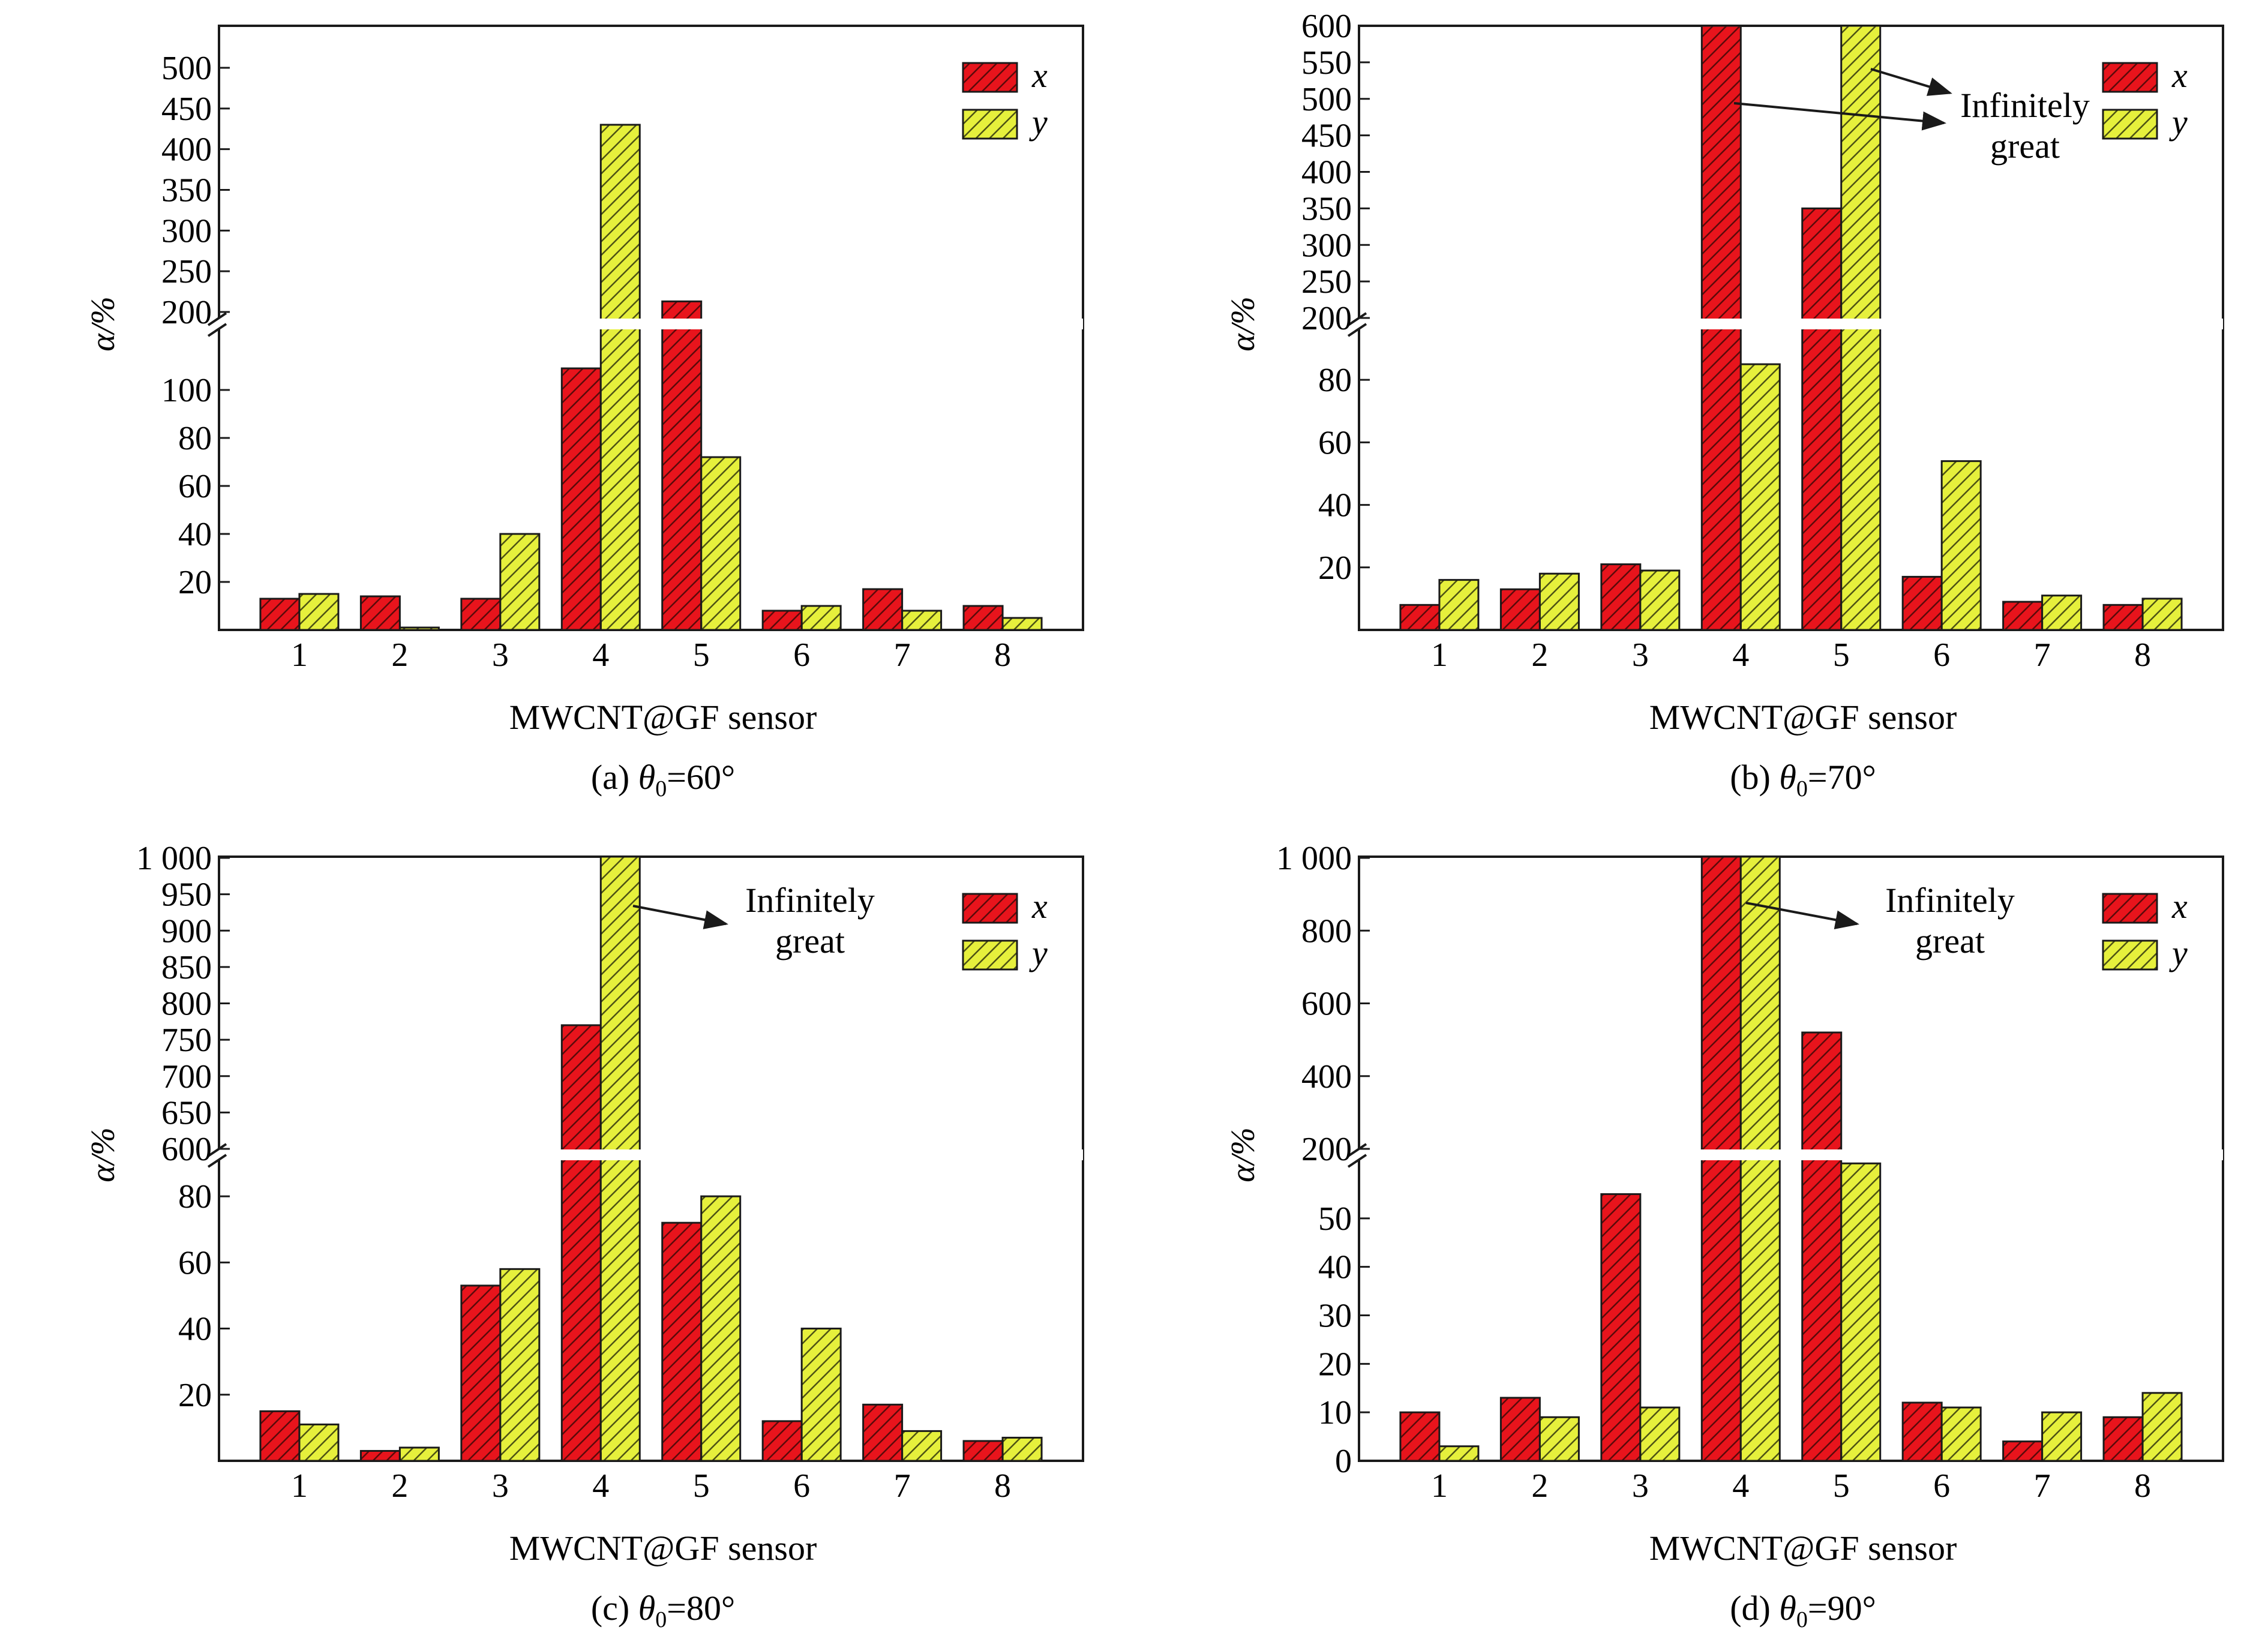 The height and width of the screenshot is (1630, 2268). Describe the element at coordinates (187, 390) in the screenshot. I see `y-tick-label: 100` at that location.